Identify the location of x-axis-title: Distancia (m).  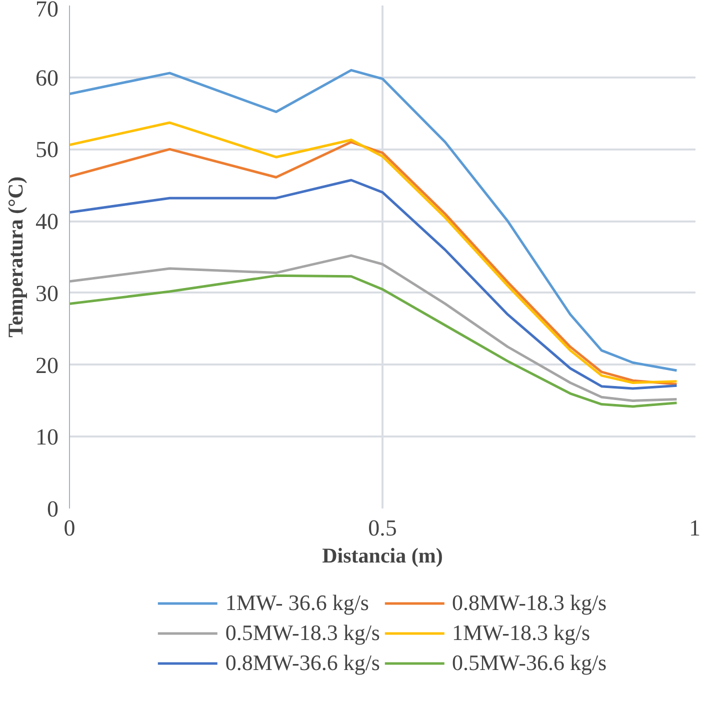
(382, 556).